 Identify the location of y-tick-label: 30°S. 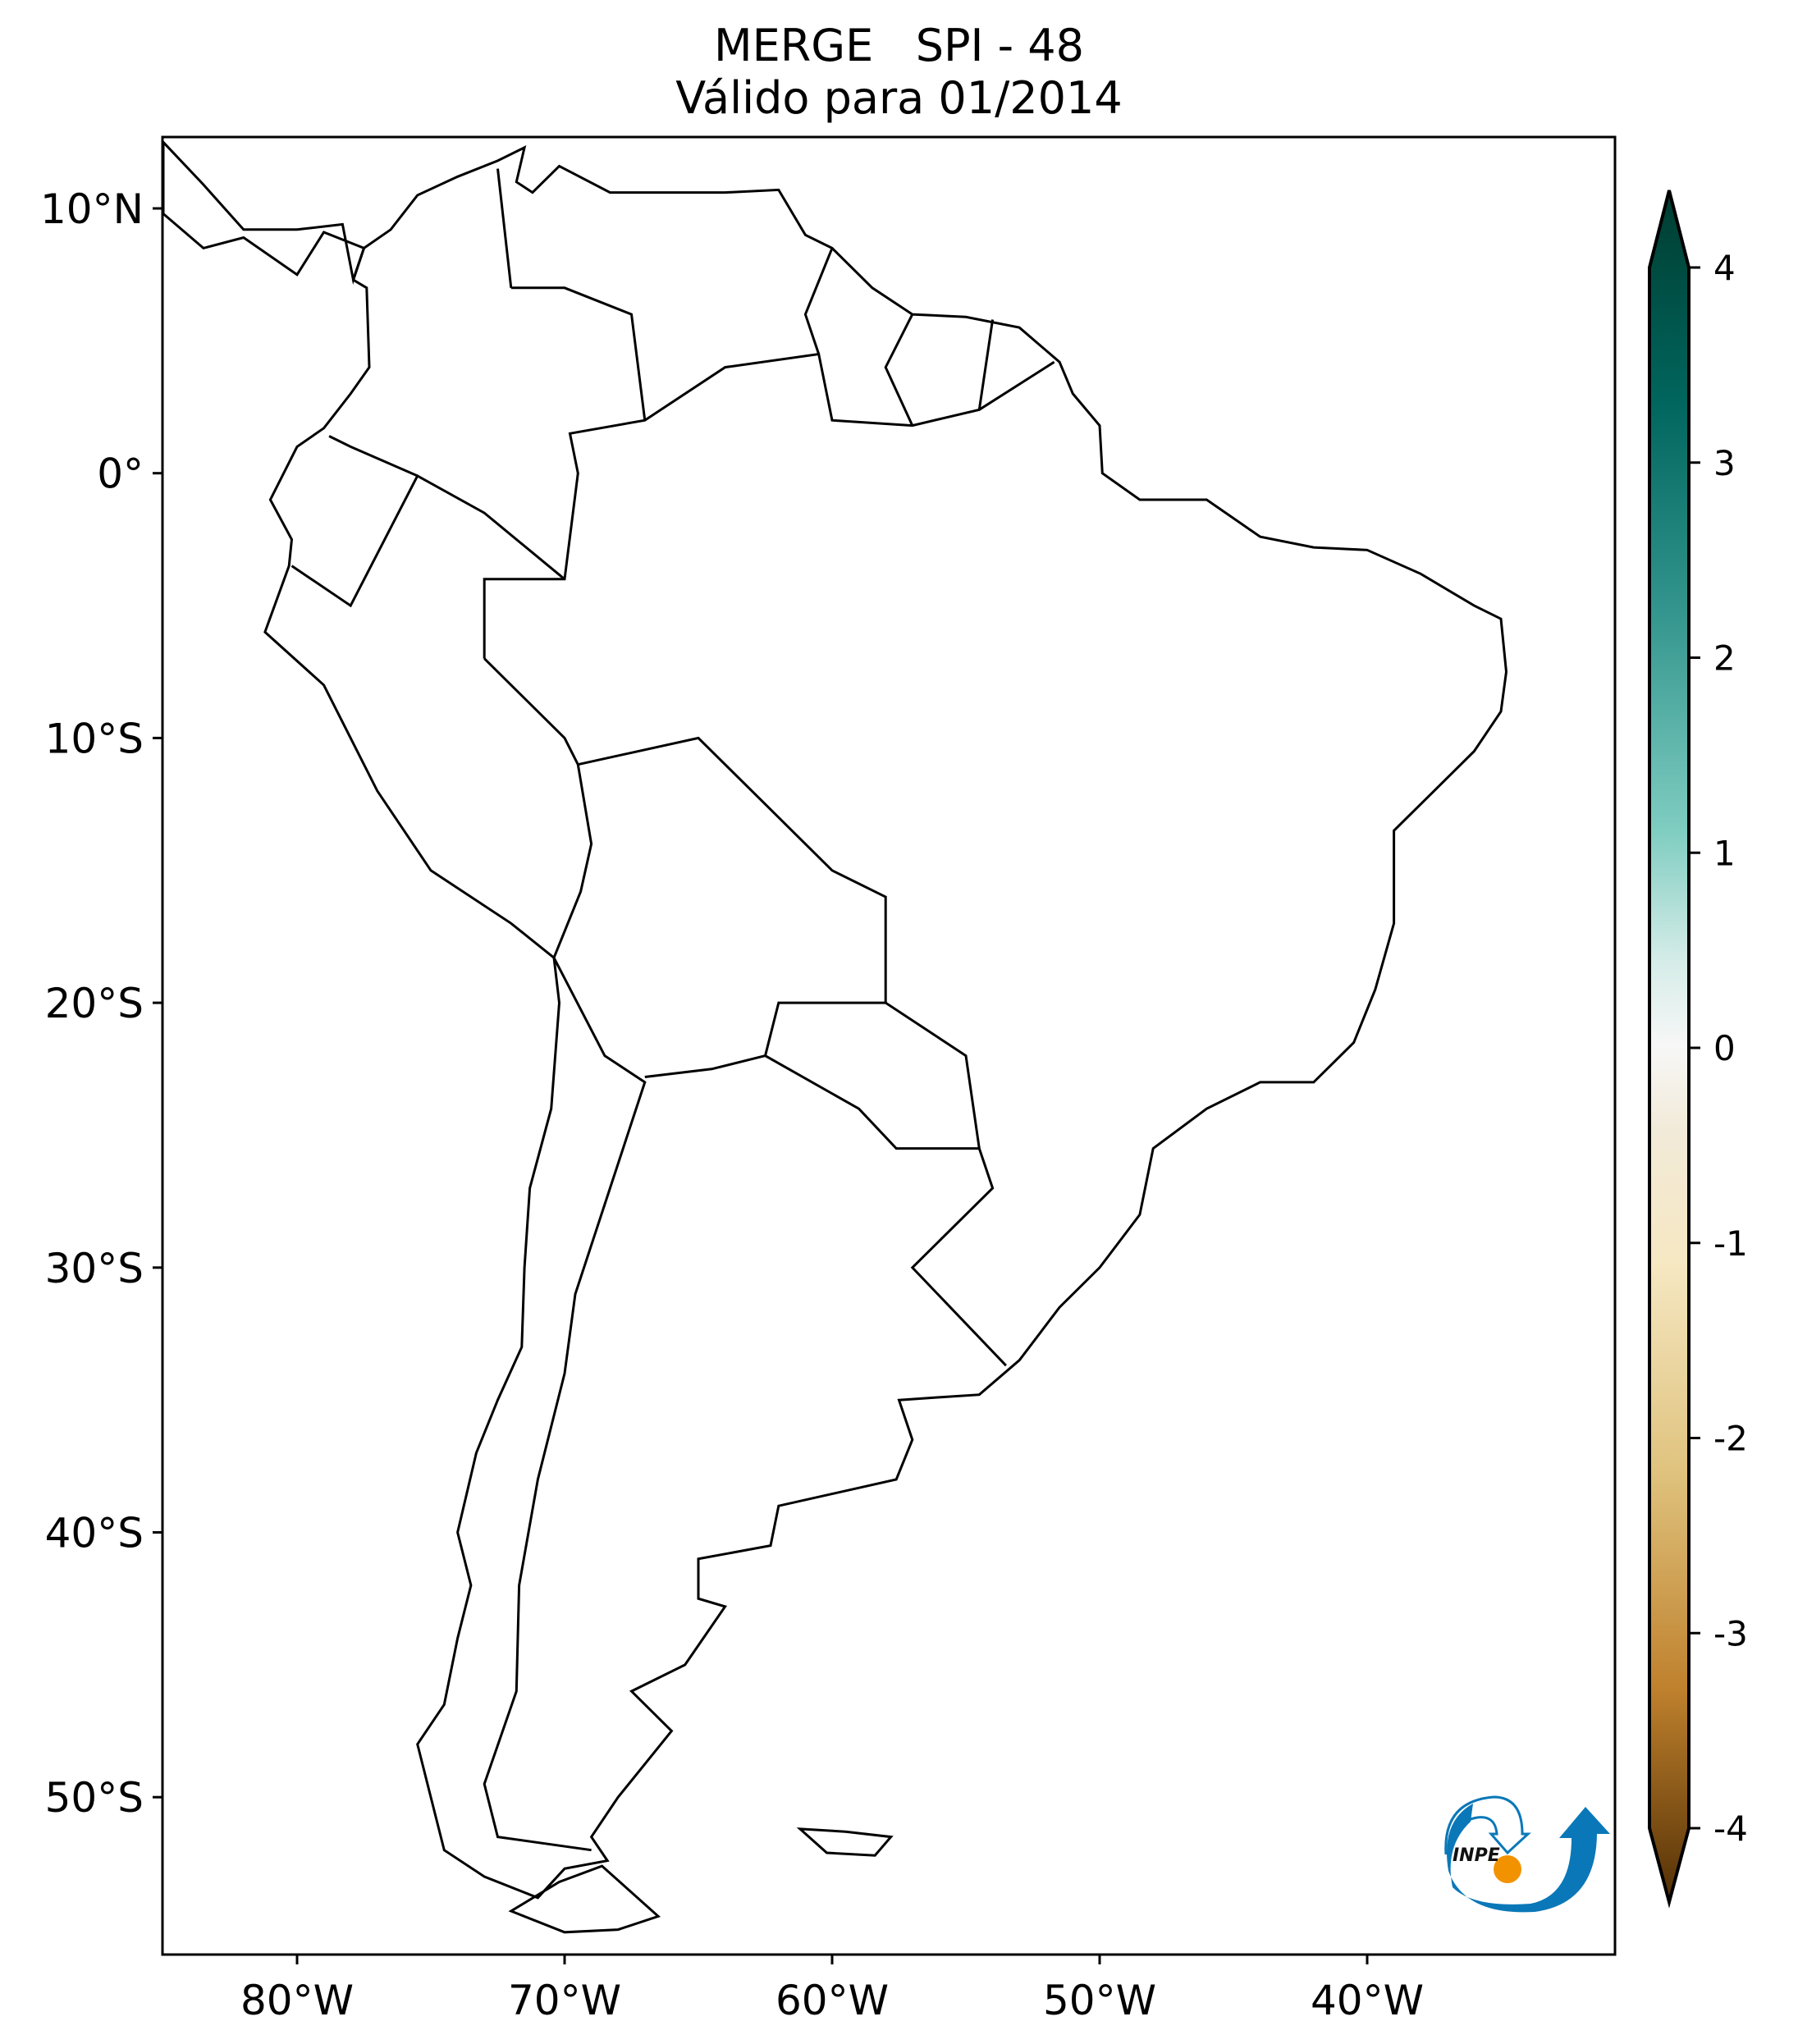
(94, 1268).